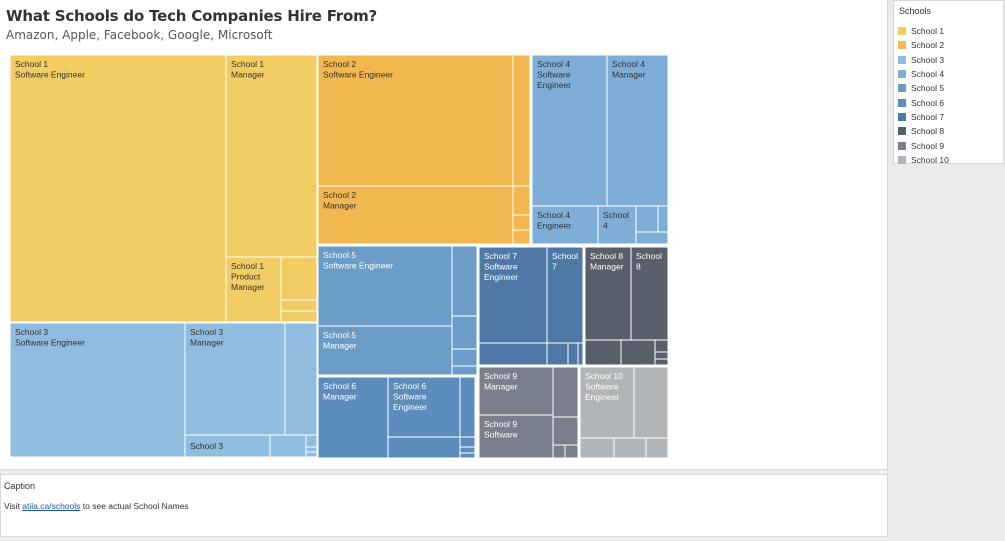 The image size is (1005, 541). Describe the element at coordinates (923, 160) in the screenshot. I see `legend-item: School 10` at that location.